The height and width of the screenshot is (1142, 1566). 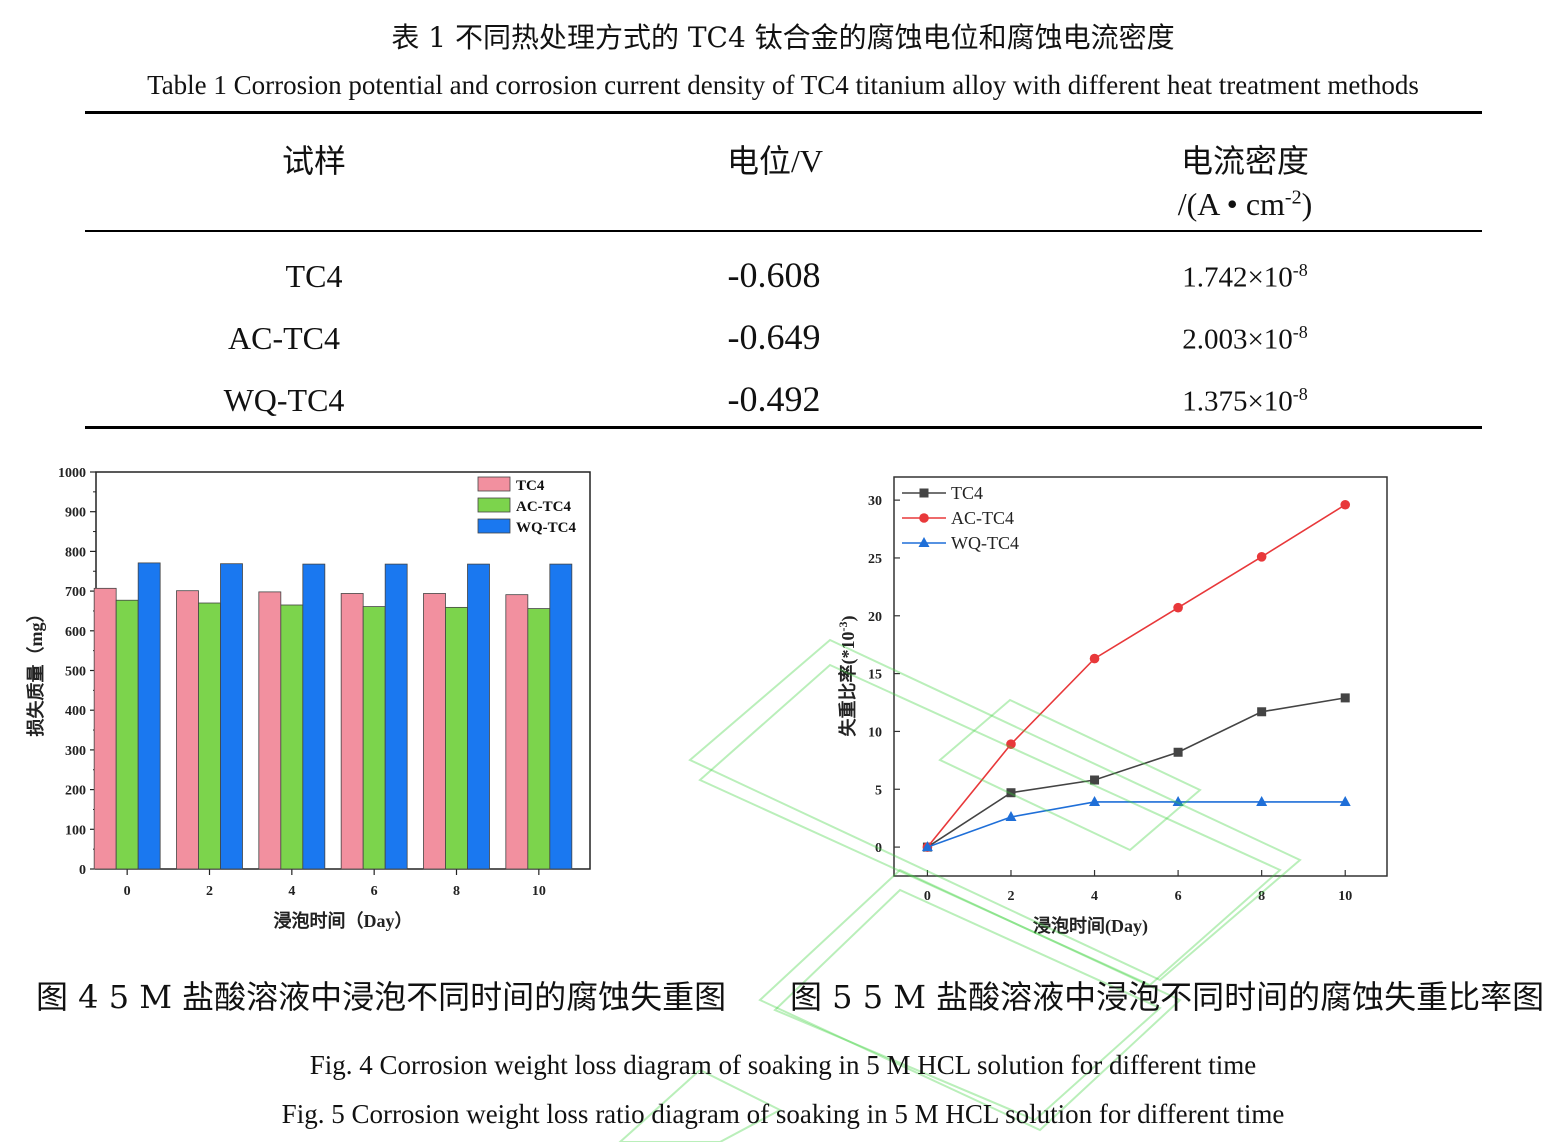 I want to click on y-tick-label: 200, so click(x=75, y=791).